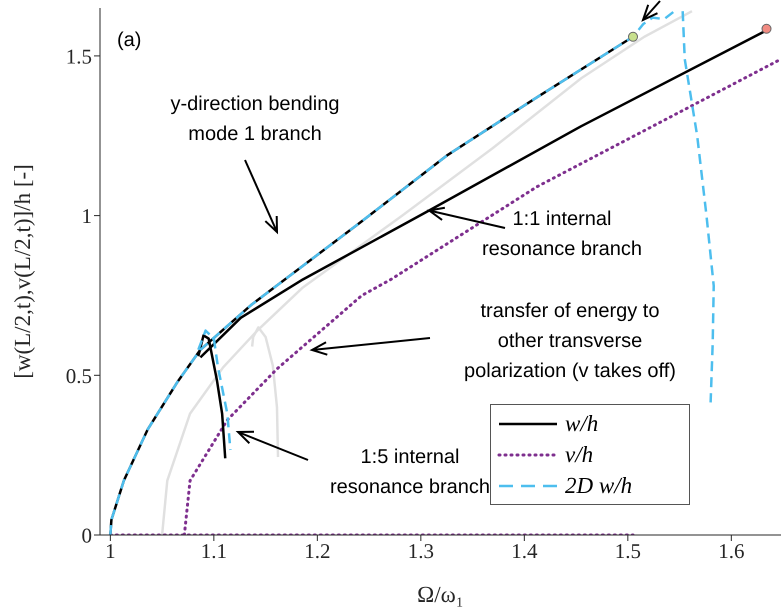 The image size is (784, 616). What do you see at coordinates (410, 472) in the screenshot?
I see `annotation: 1:5 internal resonance branch` at bounding box center [410, 472].